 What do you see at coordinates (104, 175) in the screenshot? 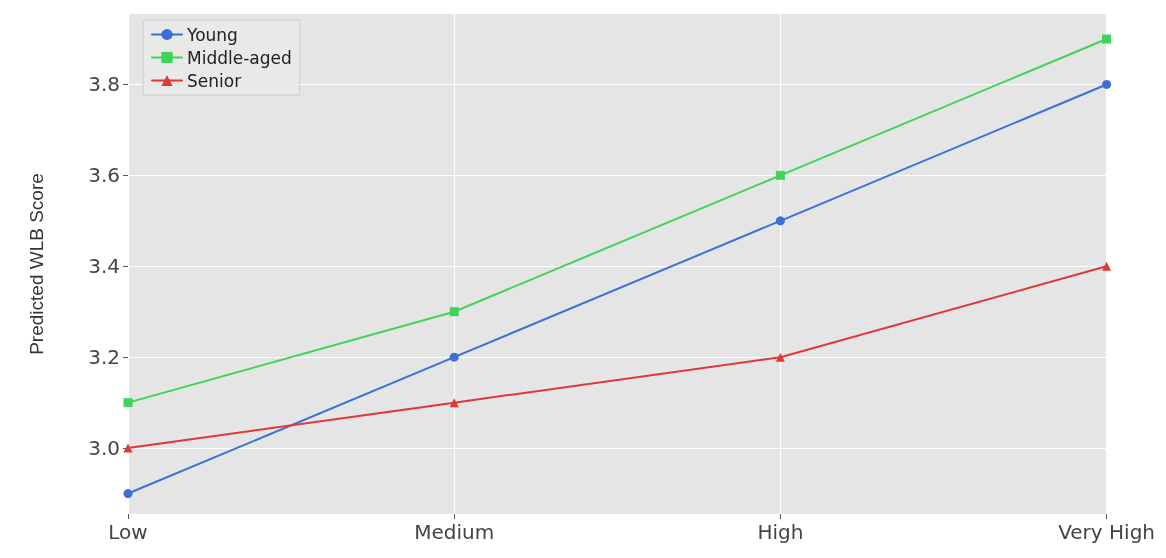
I see `y-tick-label: 3.6` at bounding box center [104, 175].